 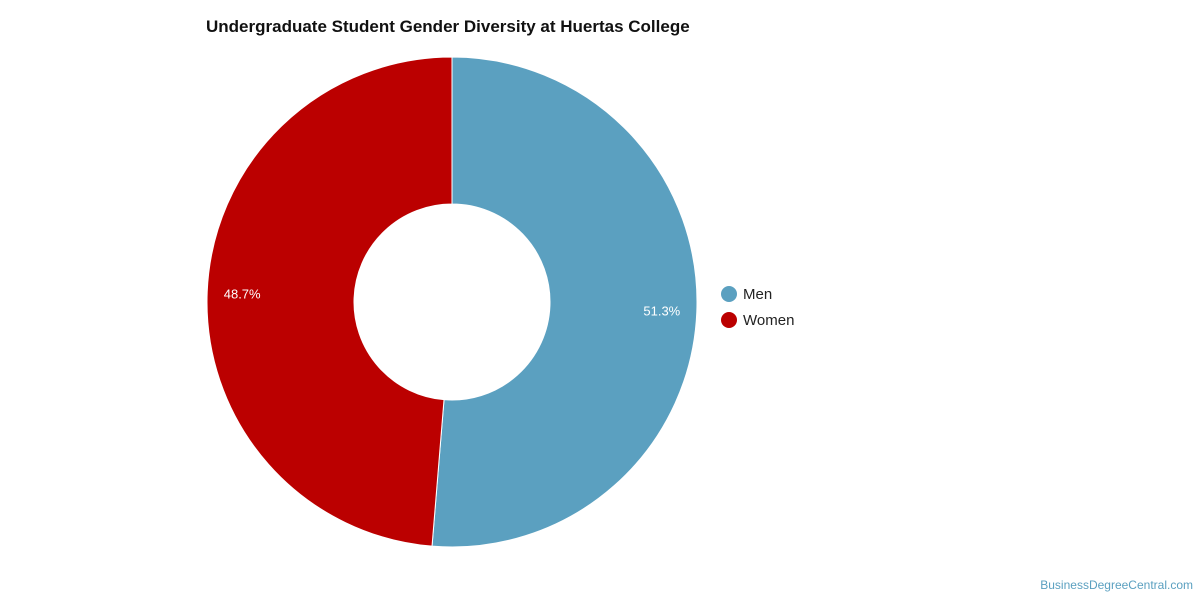 I want to click on legend-label-women: Women, so click(x=769, y=320).